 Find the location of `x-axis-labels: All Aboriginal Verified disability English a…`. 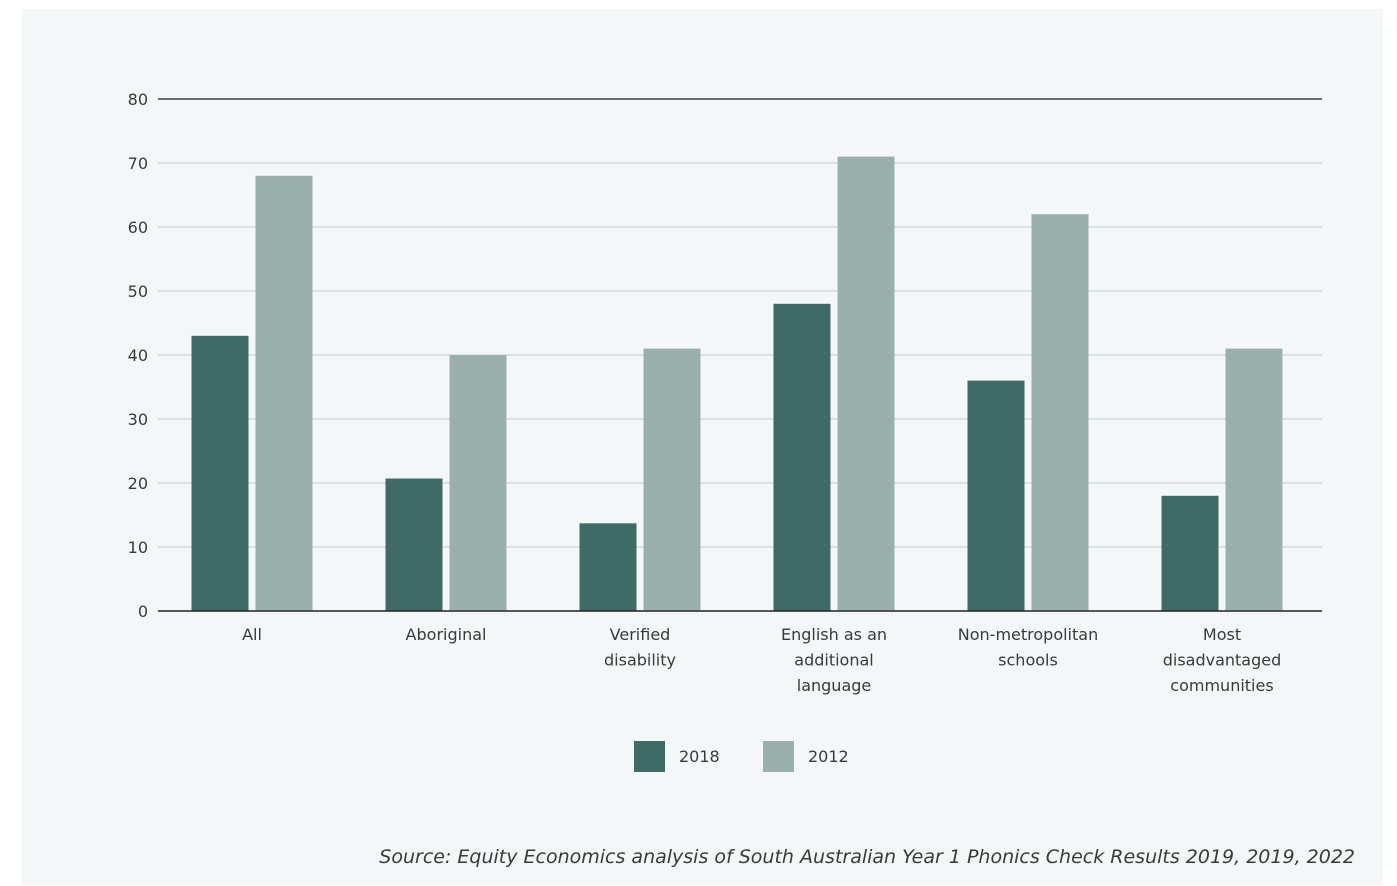

x-axis-labels: All Aboriginal Verified disability English a… is located at coordinates (761, 660).